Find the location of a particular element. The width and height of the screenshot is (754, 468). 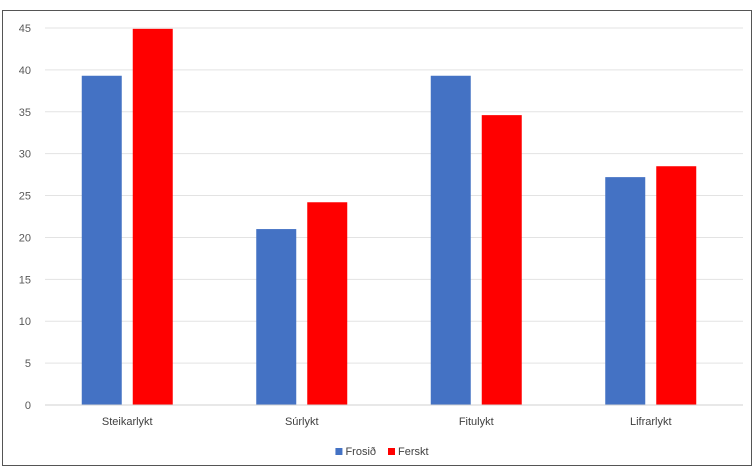

bar-frosið-1 is located at coordinates (101, 240).